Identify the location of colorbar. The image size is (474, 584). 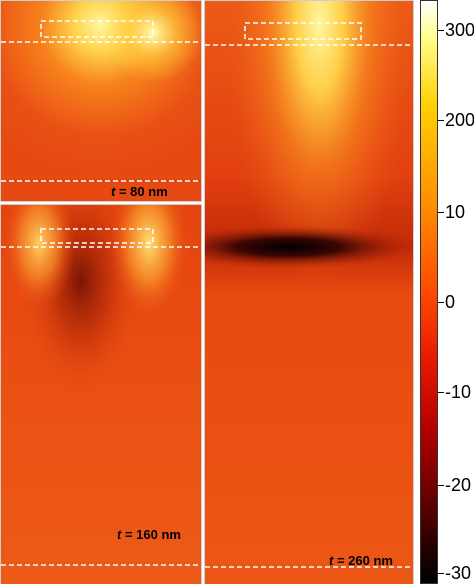
(429, 292).